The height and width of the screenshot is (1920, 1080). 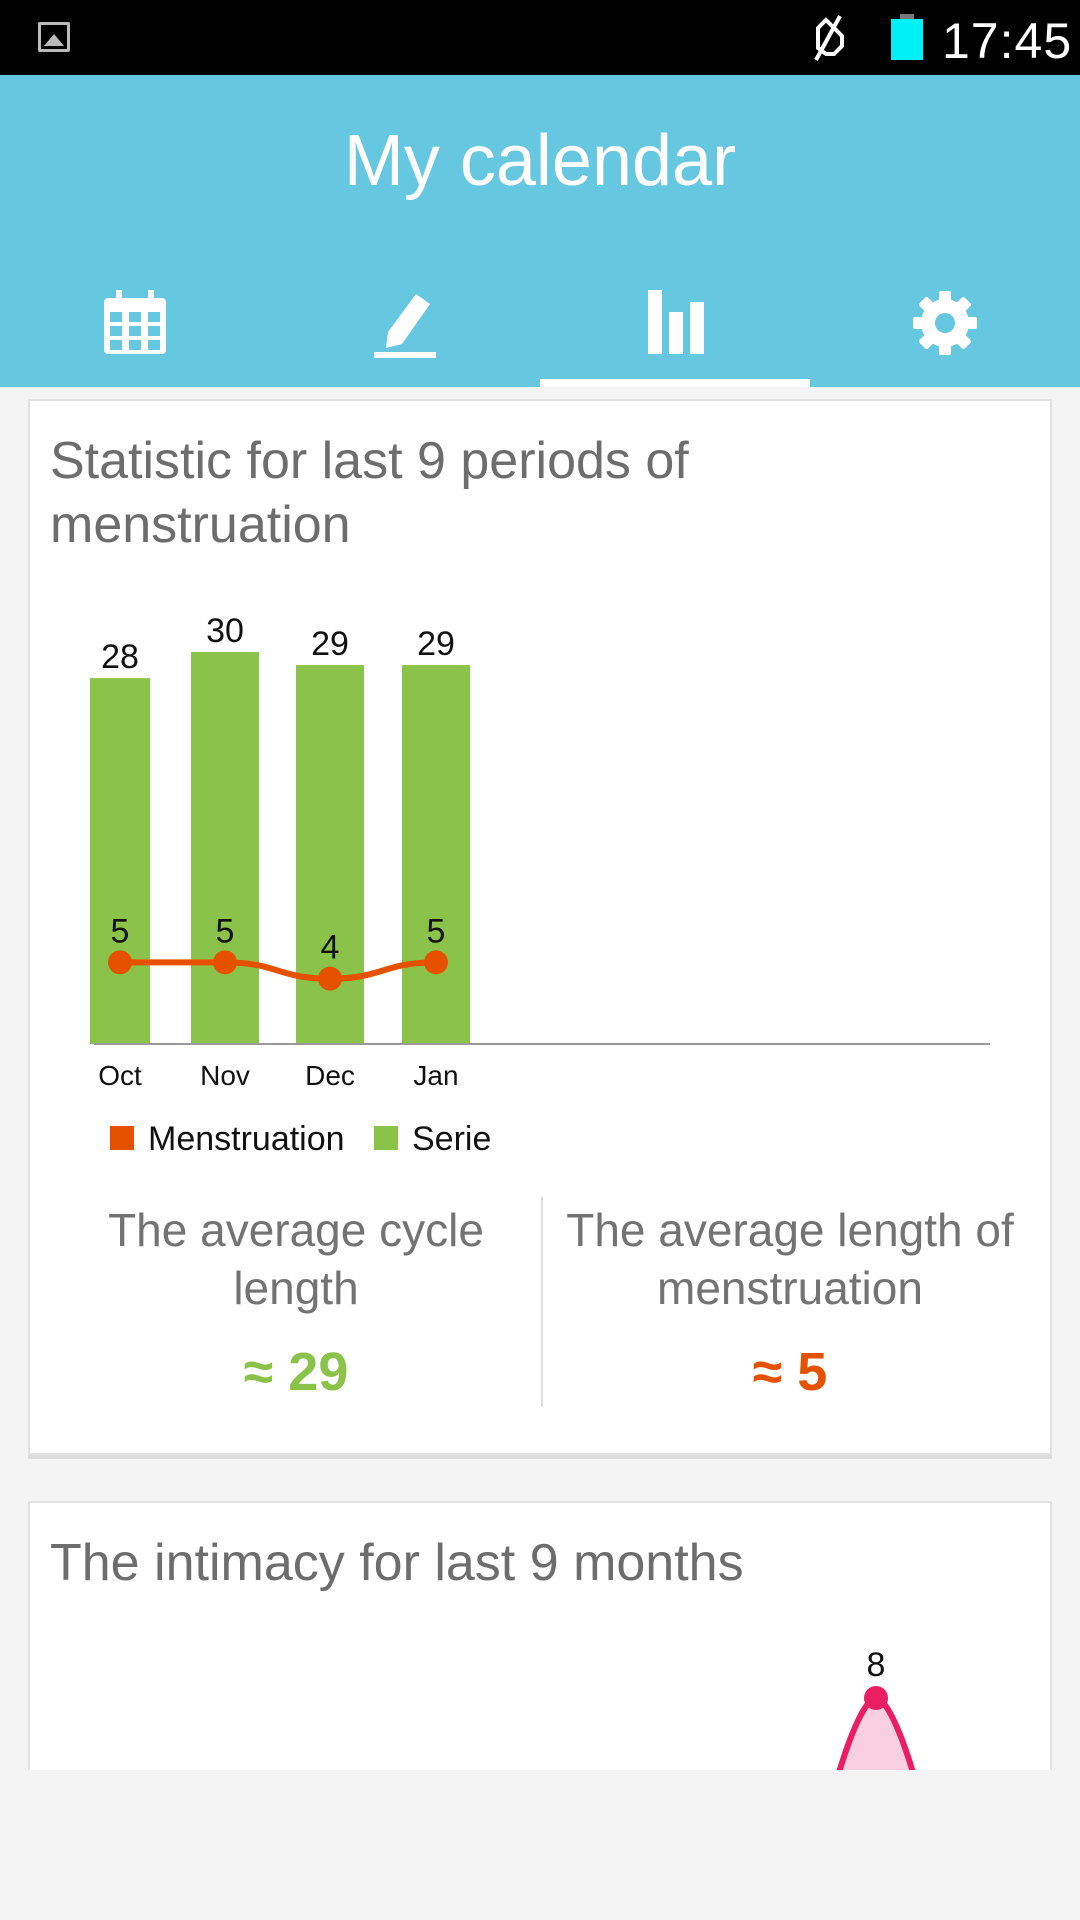 I want to click on calendar-icon, so click(x=135, y=322).